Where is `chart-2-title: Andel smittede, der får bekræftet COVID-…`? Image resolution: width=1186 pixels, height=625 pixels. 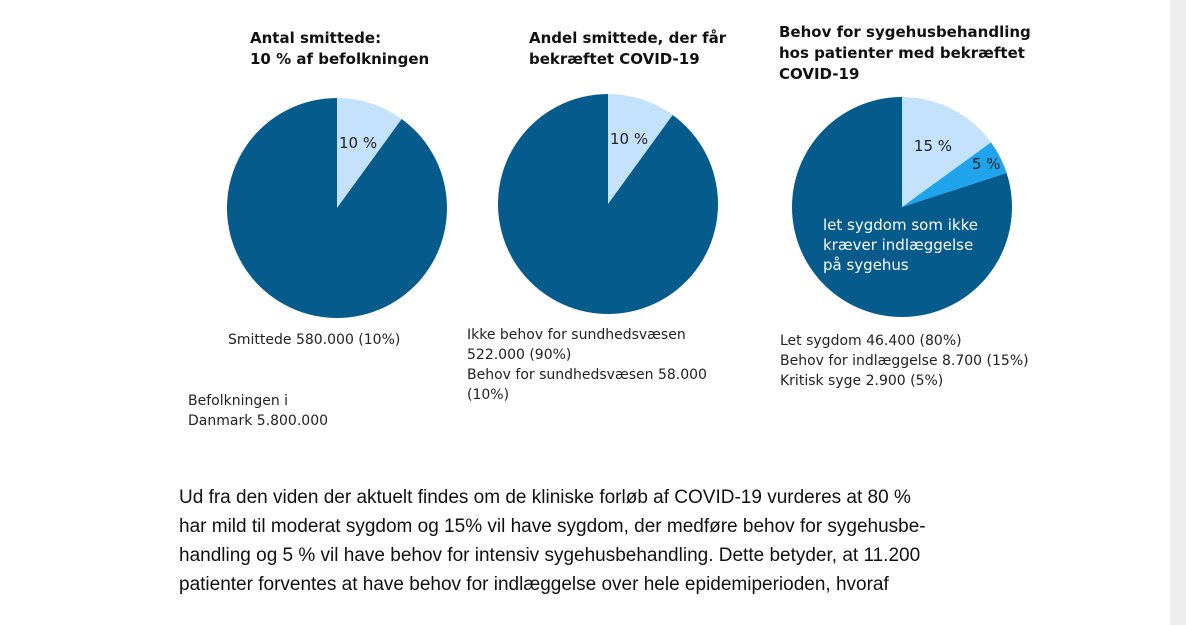 chart-2-title: Andel smittede, der får bekræftet COVID-… is located at coordinates (627, 49).